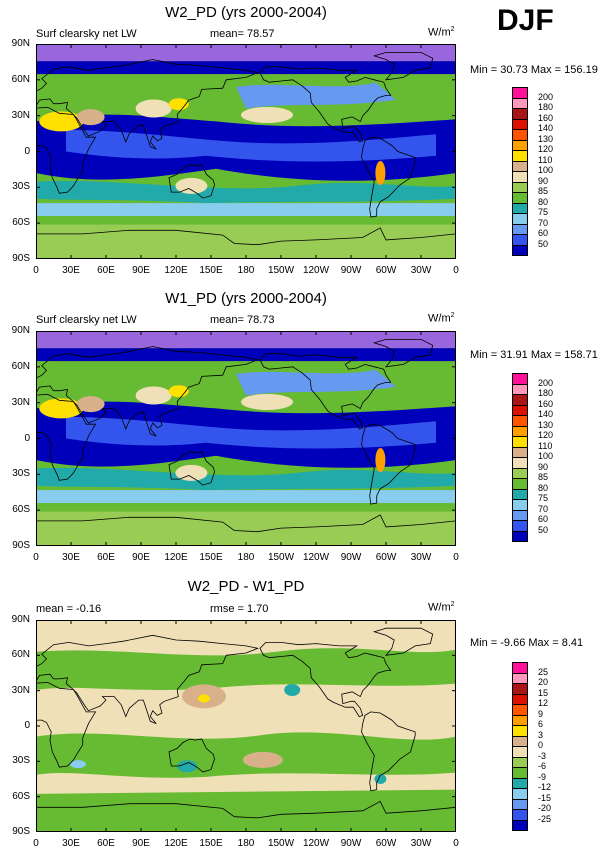 The image size is (600, 860). What do you see at coordinates (69, 609) in the screenshot?
I see `panel-3-mean-label: mean = -0.16` at bounding box center [69, 609].